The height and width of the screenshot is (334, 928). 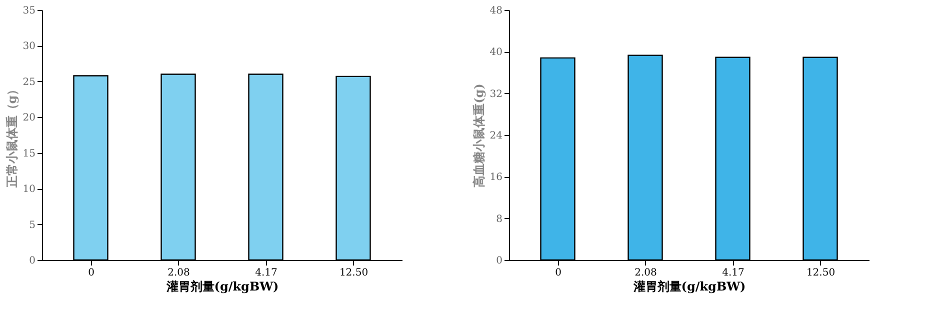 What do you see at coordinates (496, 178) in the screenshot?
I see `y-tick-label: 16` at bounding box center [496, 178].